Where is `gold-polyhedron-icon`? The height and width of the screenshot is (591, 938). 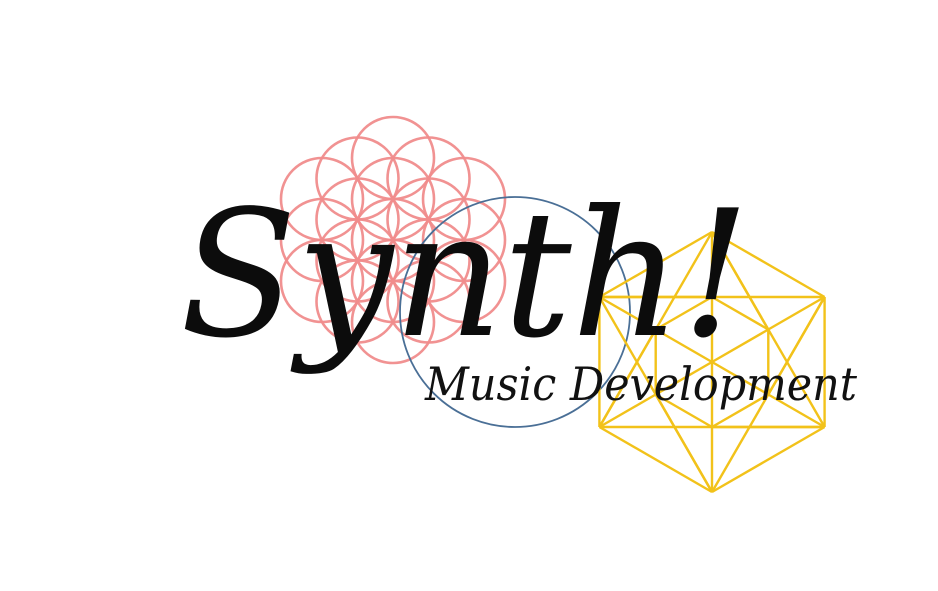 gold-polyhedron-icon is located at coordinates (712, 362).